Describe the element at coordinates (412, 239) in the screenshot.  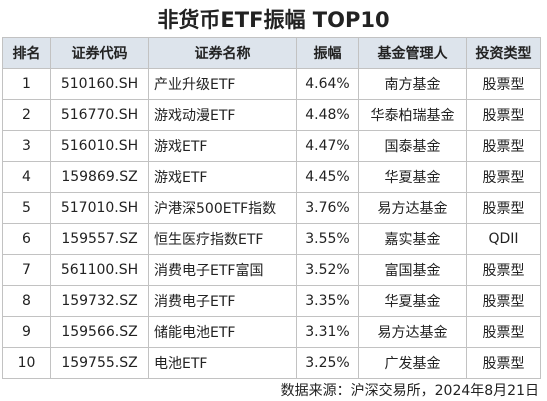
I see `table-cell: 嘉实基金` at that location.